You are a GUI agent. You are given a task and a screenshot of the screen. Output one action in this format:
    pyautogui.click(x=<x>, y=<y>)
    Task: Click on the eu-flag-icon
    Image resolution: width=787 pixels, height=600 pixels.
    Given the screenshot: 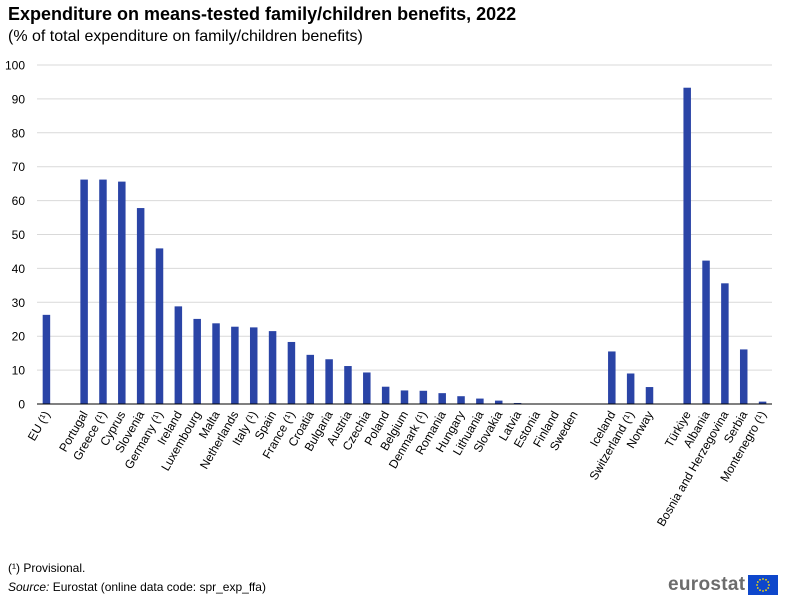 What is the action you would take?
    pyautogui.click(x=763, y=585)
    